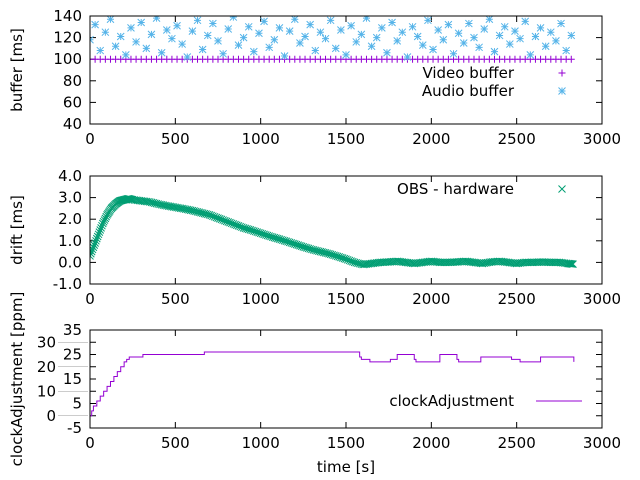  I want to click on y-axis-label: drift [ms], so click(17, 230).